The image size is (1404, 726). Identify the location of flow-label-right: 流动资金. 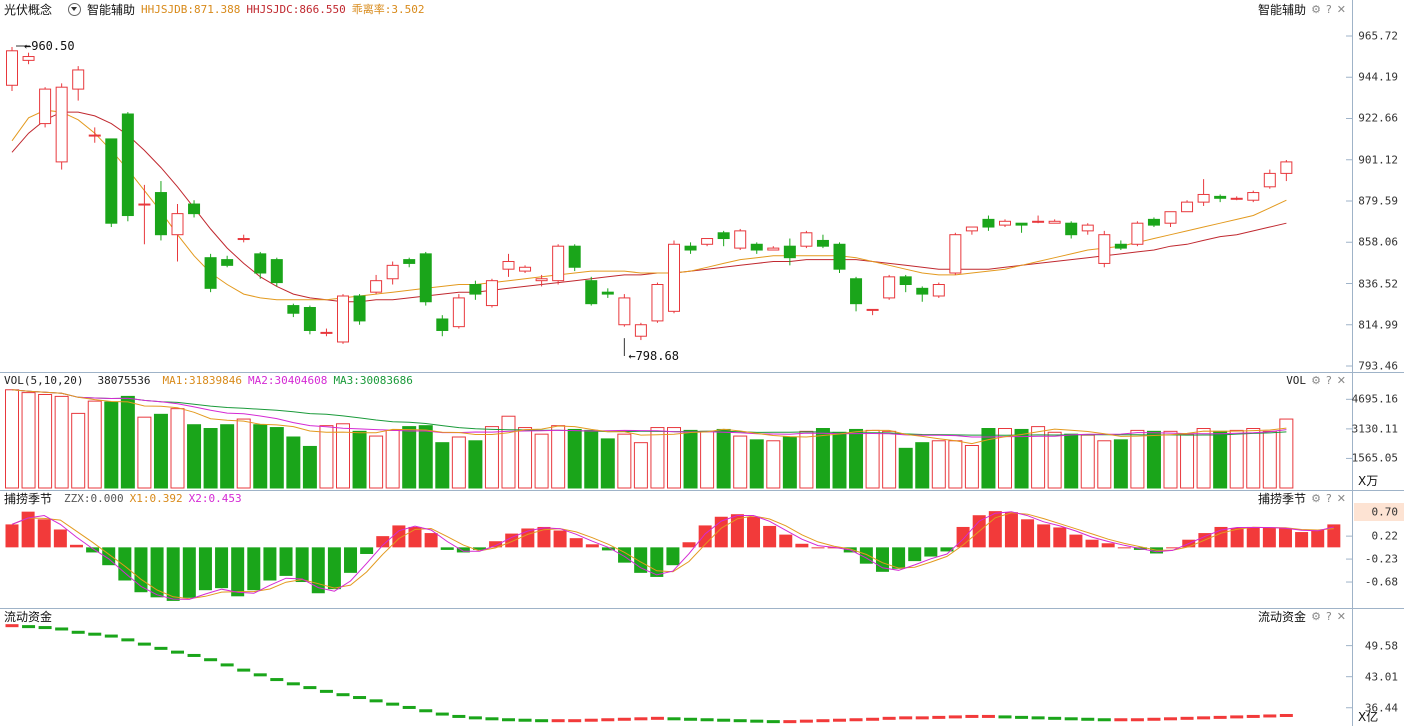
(1282, 616).